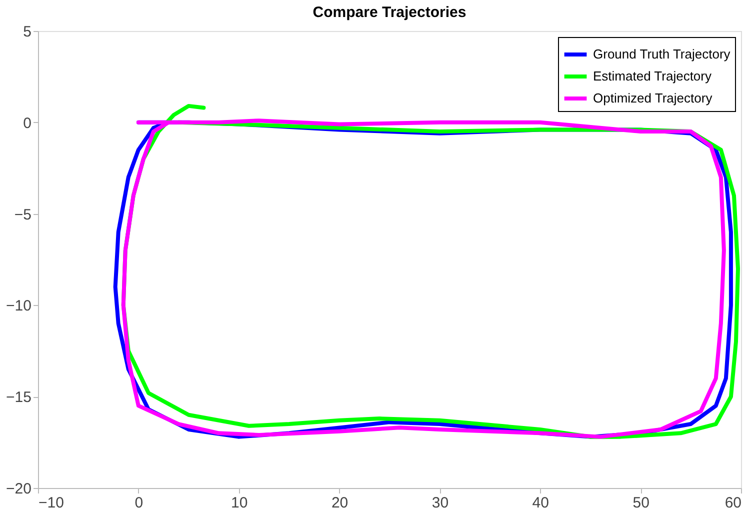 The height and width of the screenshot is (515, 747). I want to click on x-tick-label: 10, so click(239, 503).